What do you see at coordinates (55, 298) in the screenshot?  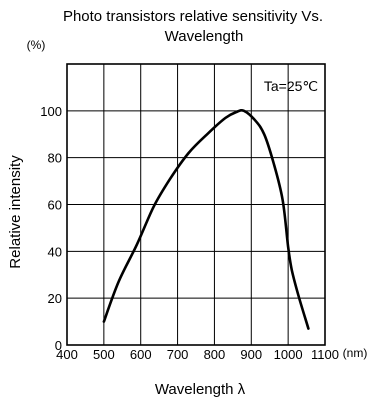 I see `y-tick-label-1: 20` at bounding box center [55, 298].